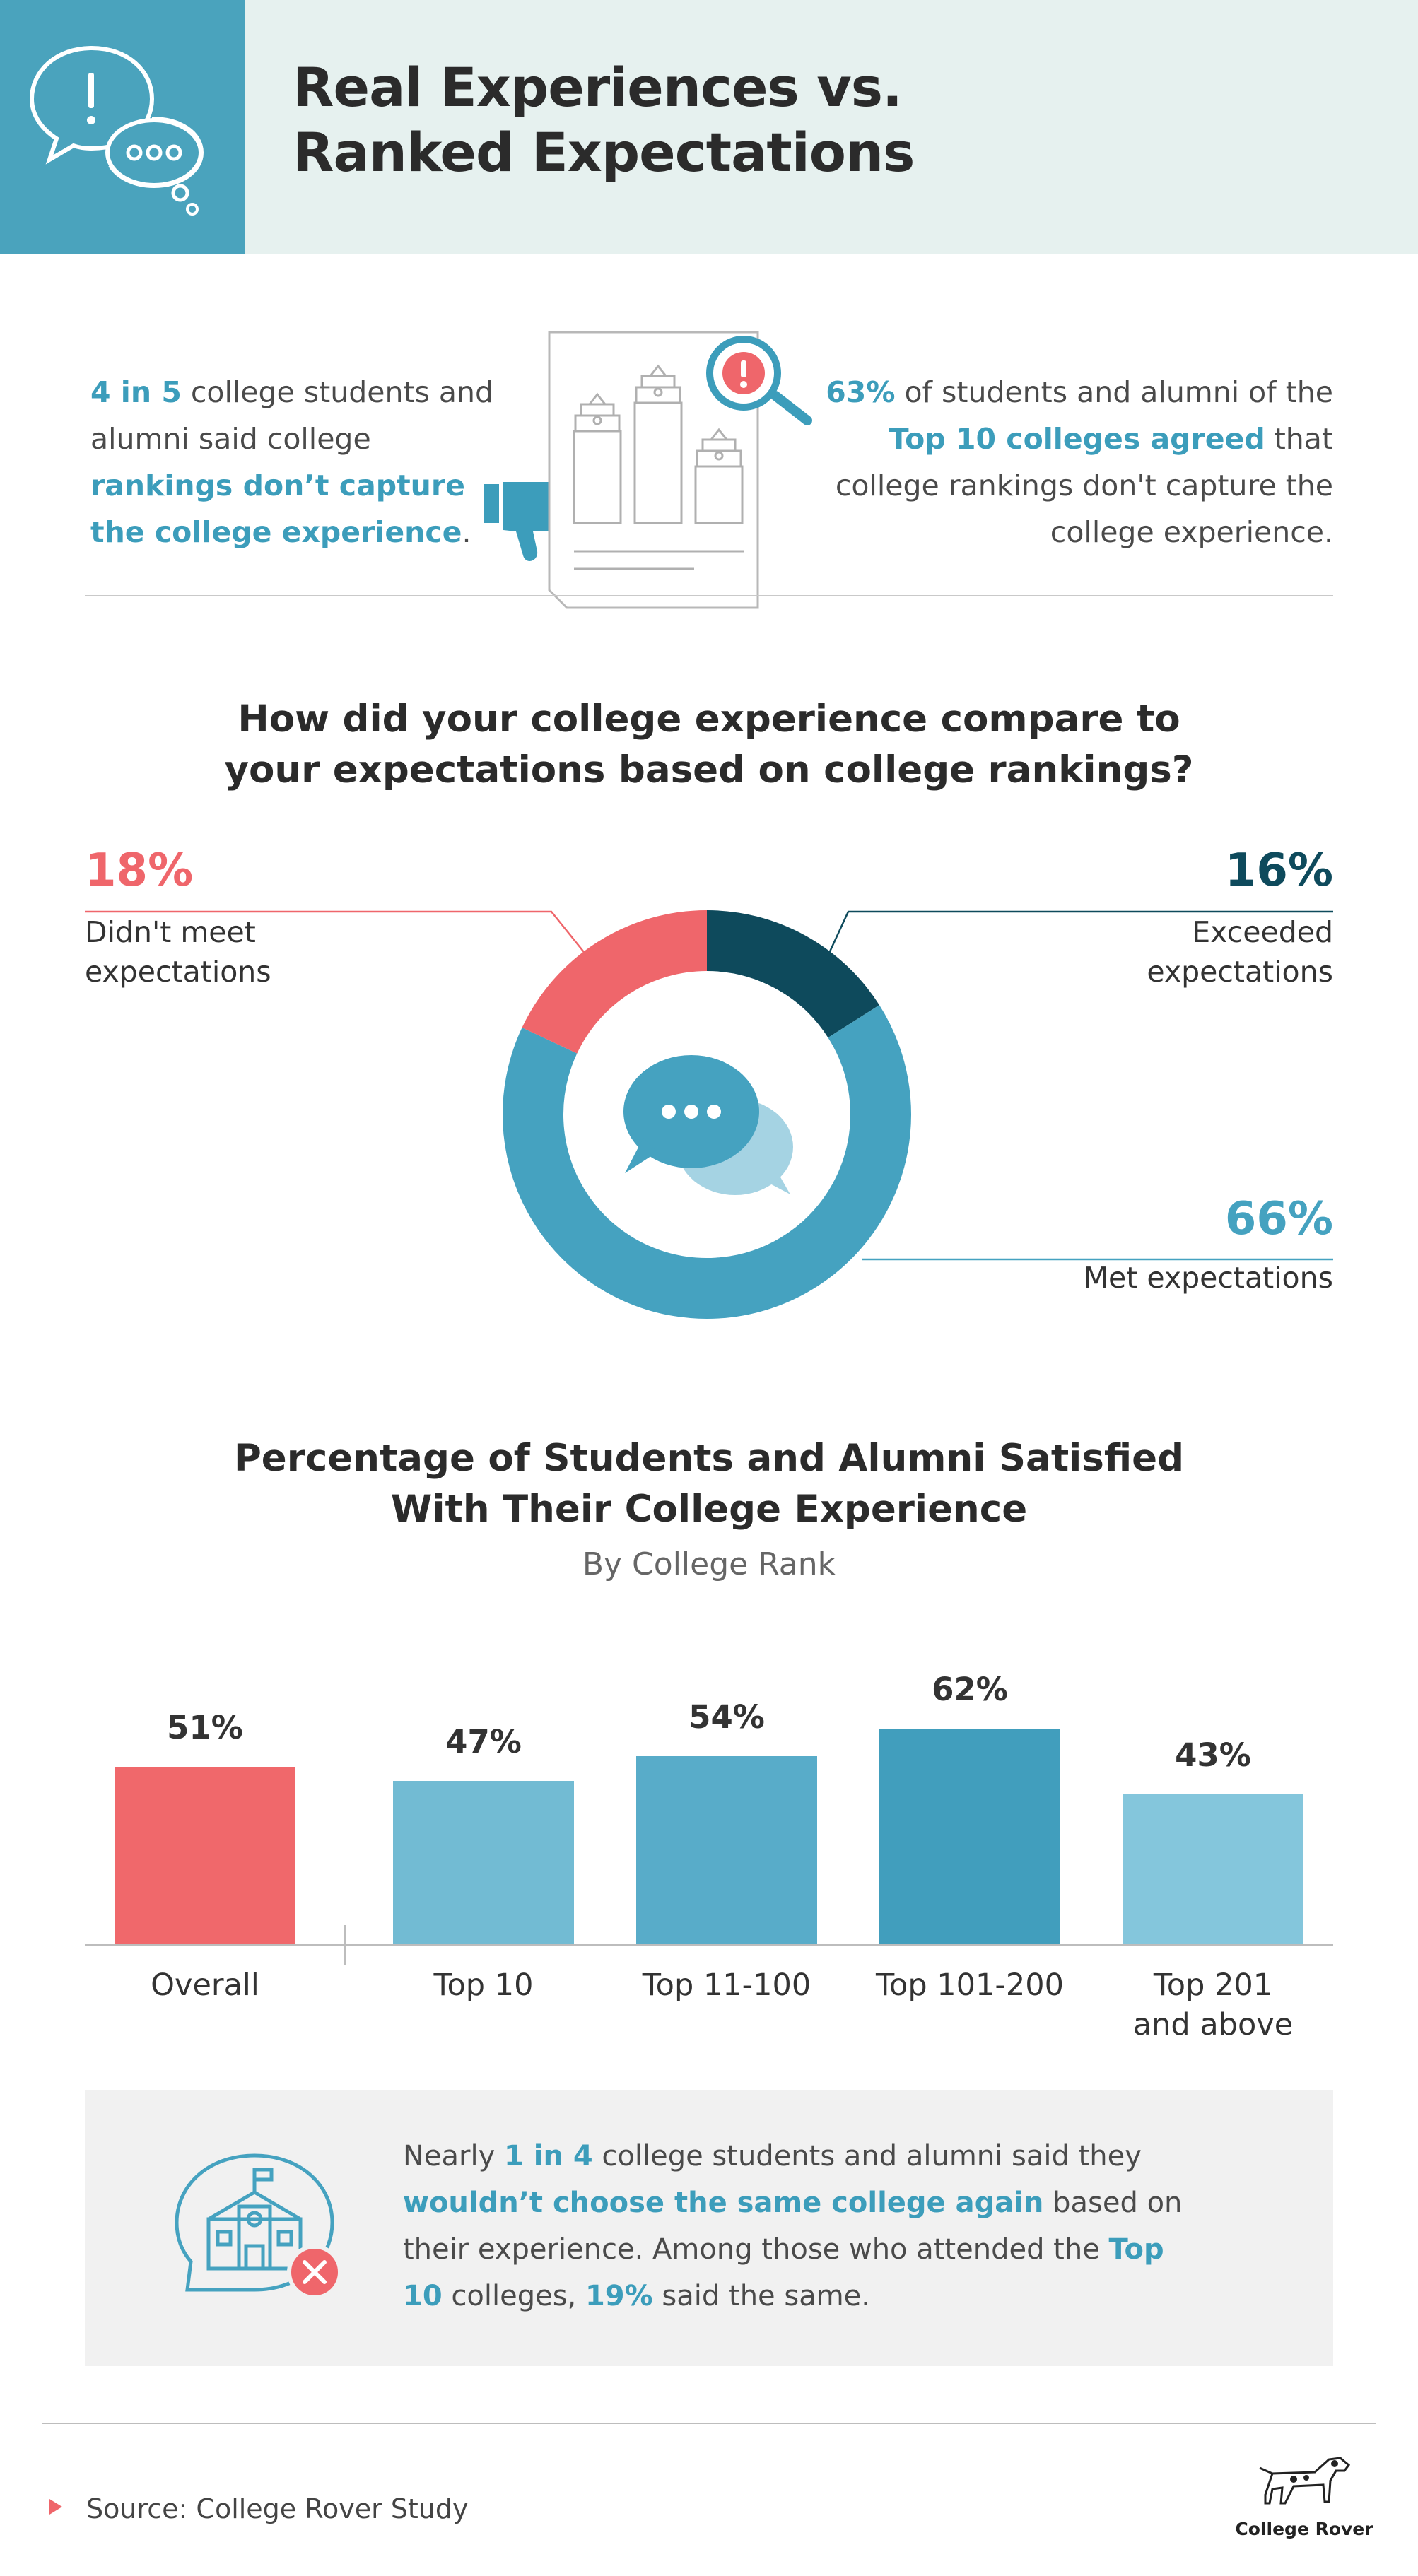 The height and width of the screenshot is (2576, 1418). Describe the element at coordinates (454, 2156) in the screenshot. I see `callout-text-1: Nearly` at that location.